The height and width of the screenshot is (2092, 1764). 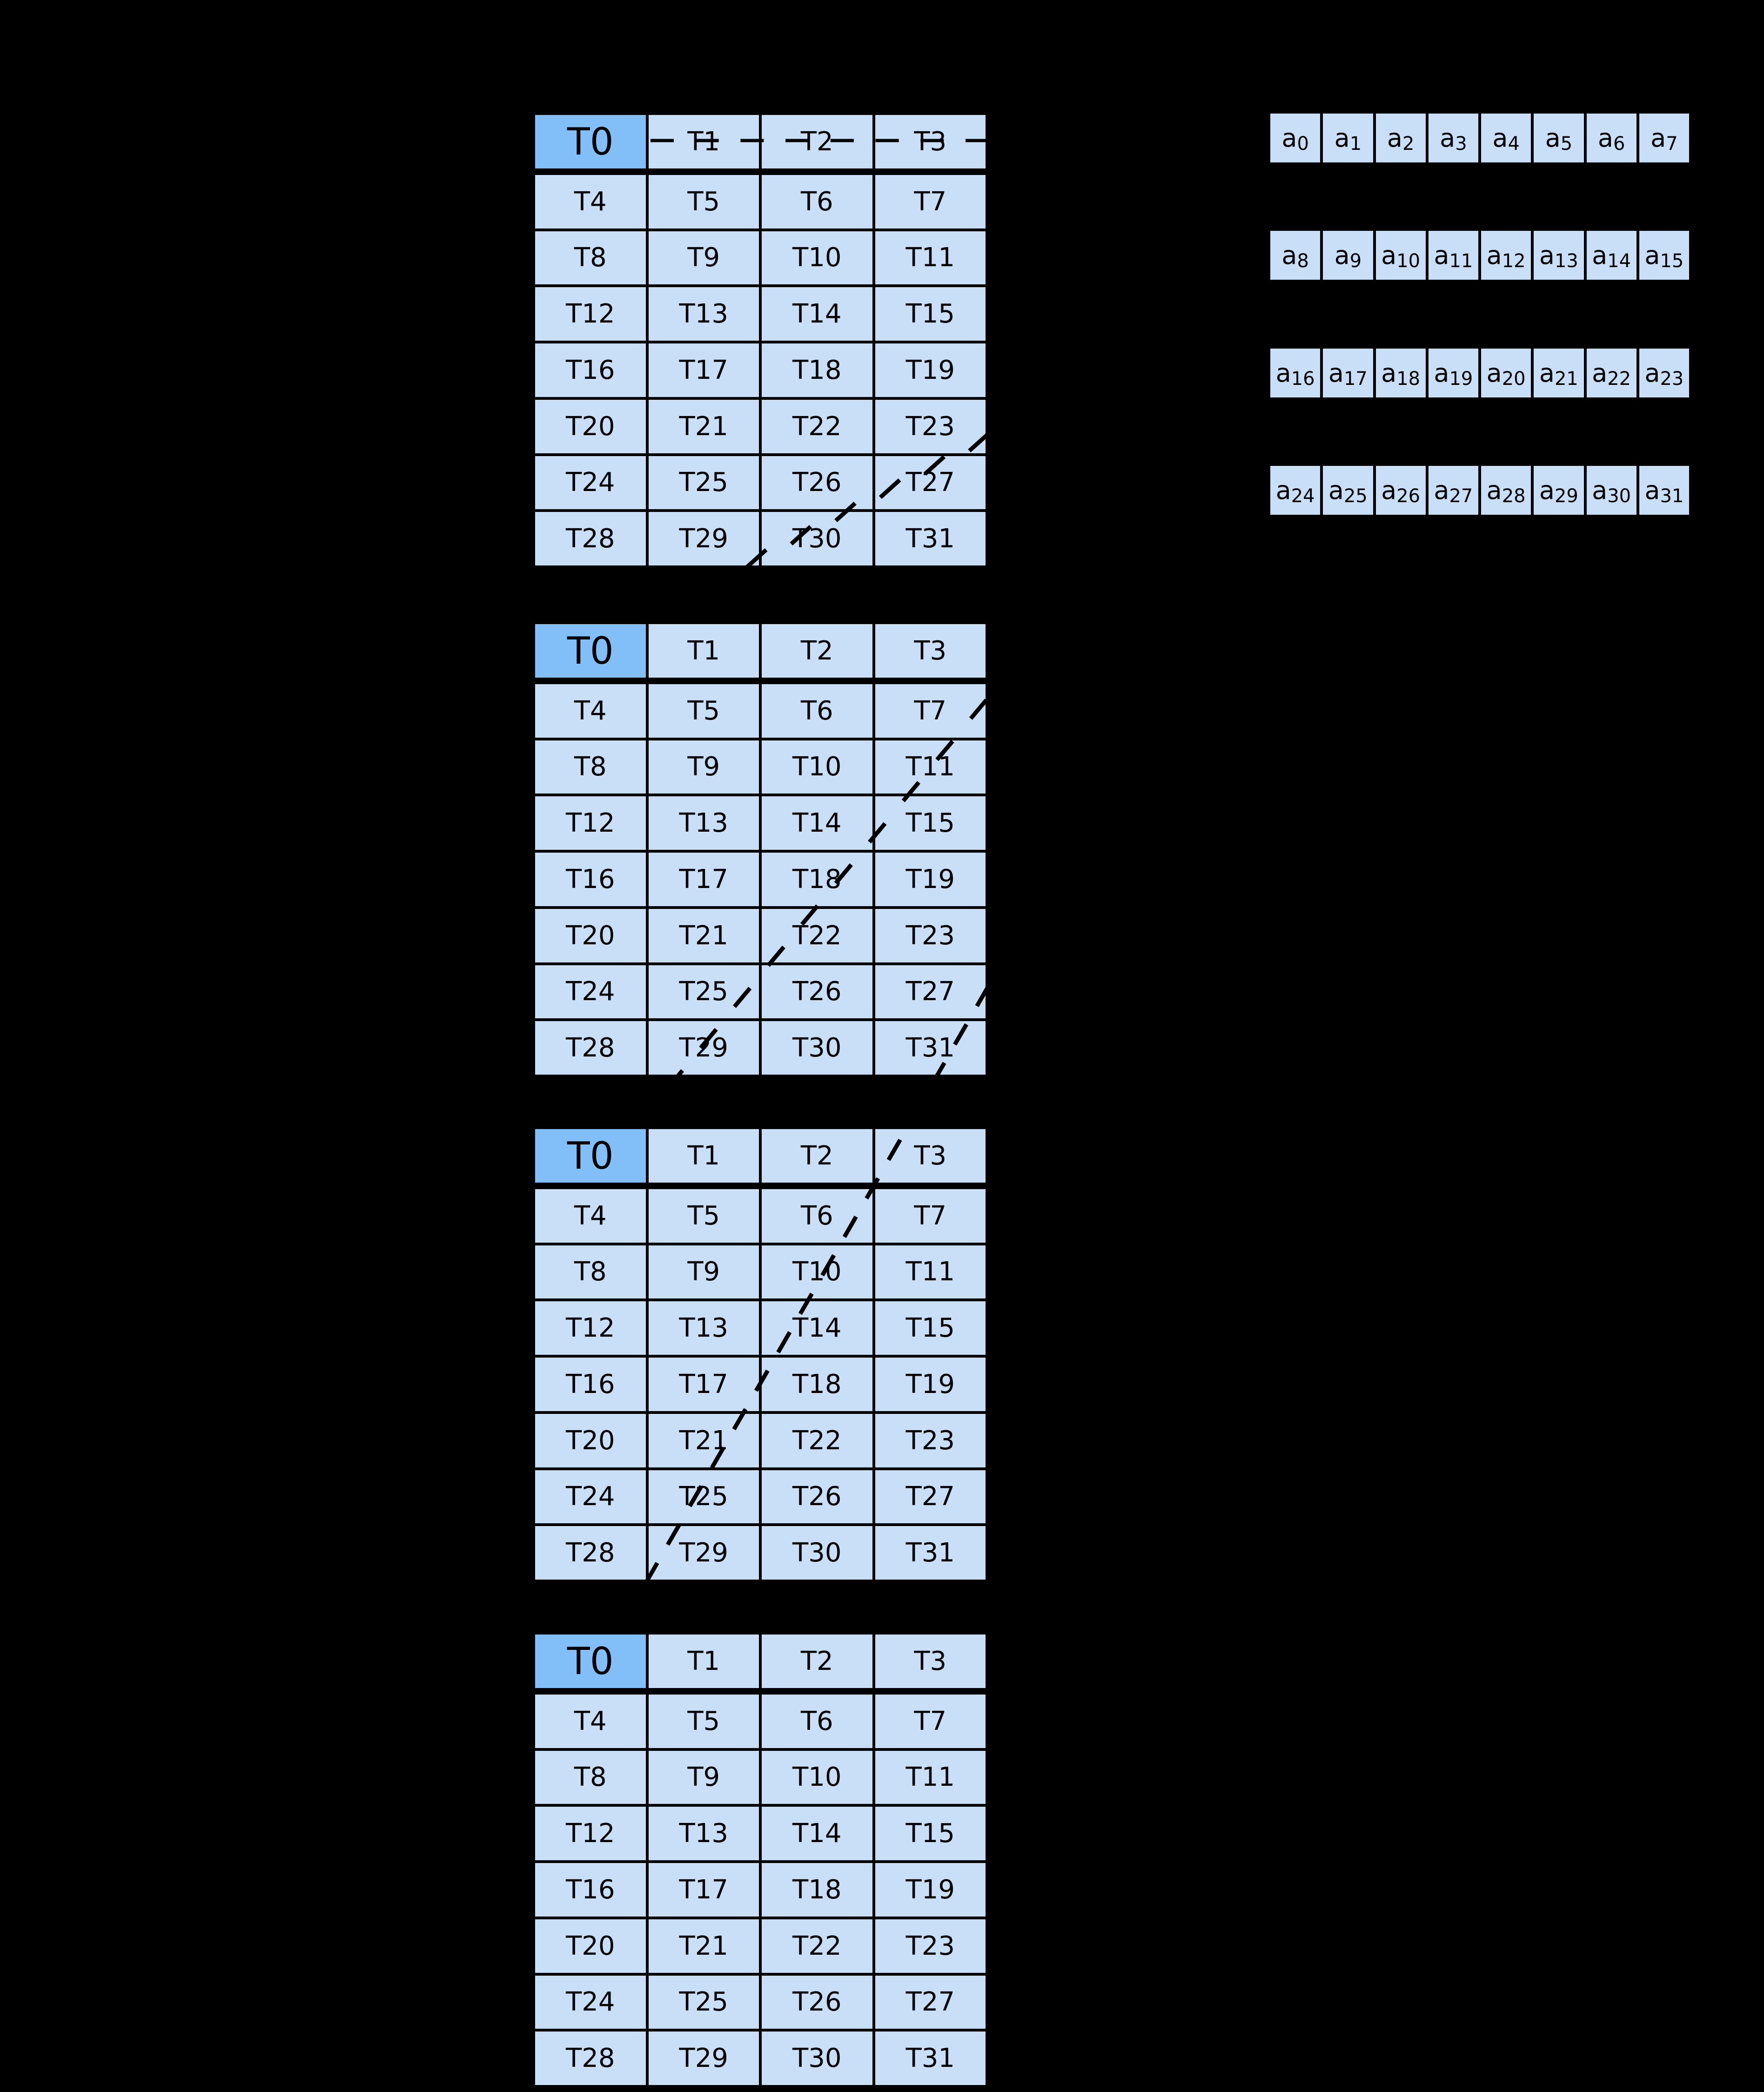 I want to click on thread-row: T12 T13 T14 T15, so click(x=760, y=314).